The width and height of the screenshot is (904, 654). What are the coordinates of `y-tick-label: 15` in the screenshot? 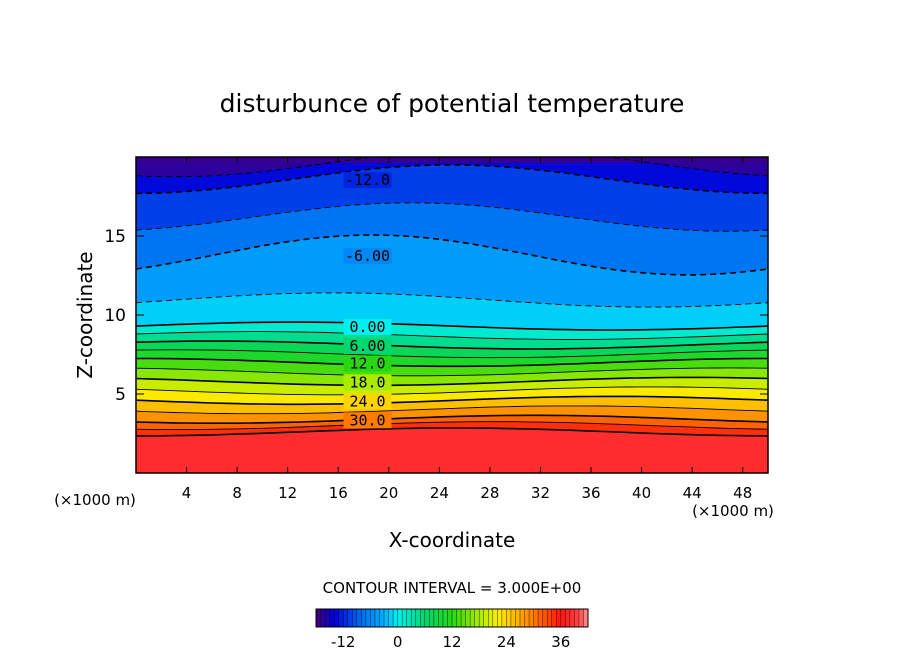 It's located at (115, 237).